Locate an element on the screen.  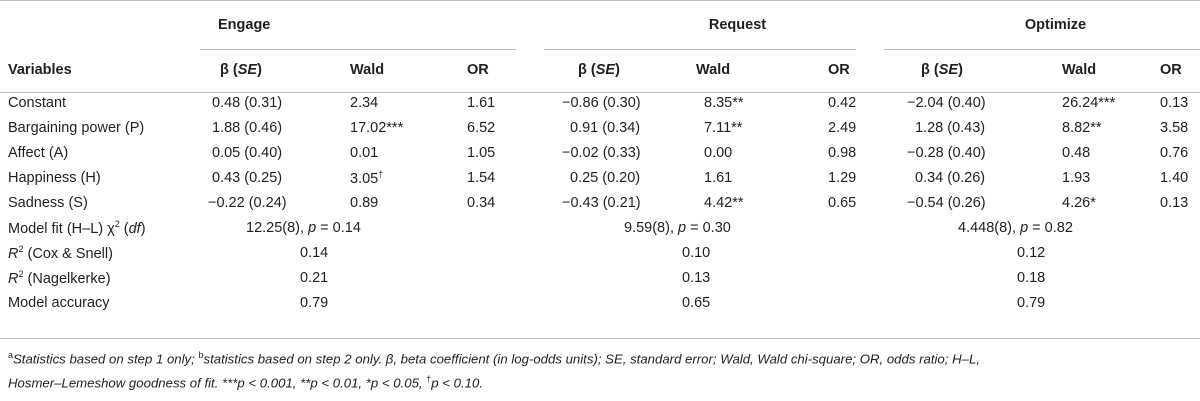
engage-group-rule is located at coordinates (358, 49).